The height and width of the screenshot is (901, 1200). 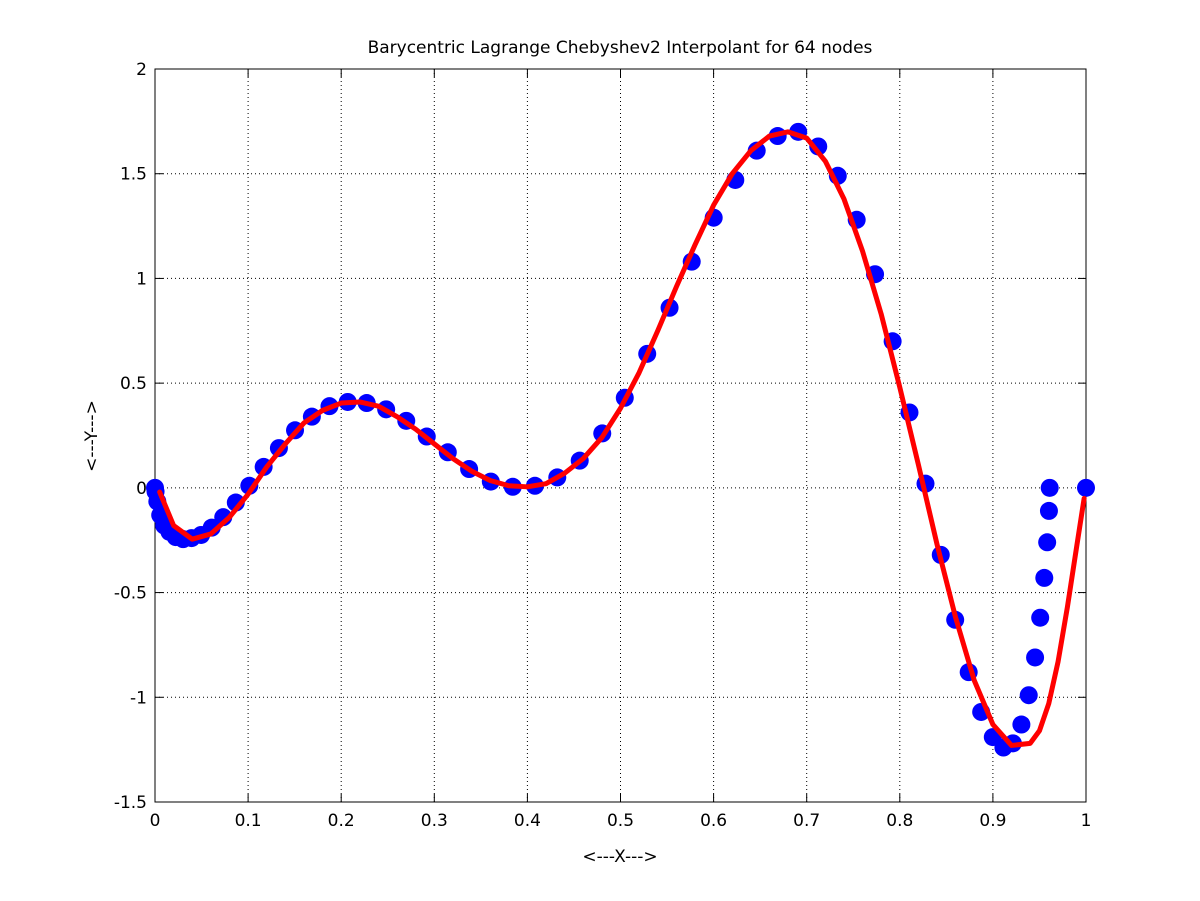 What do you see at coordinates (899, 821) in the screenshot?
I see `x-tick-label: 0.8` at bounding box center [899, 821].